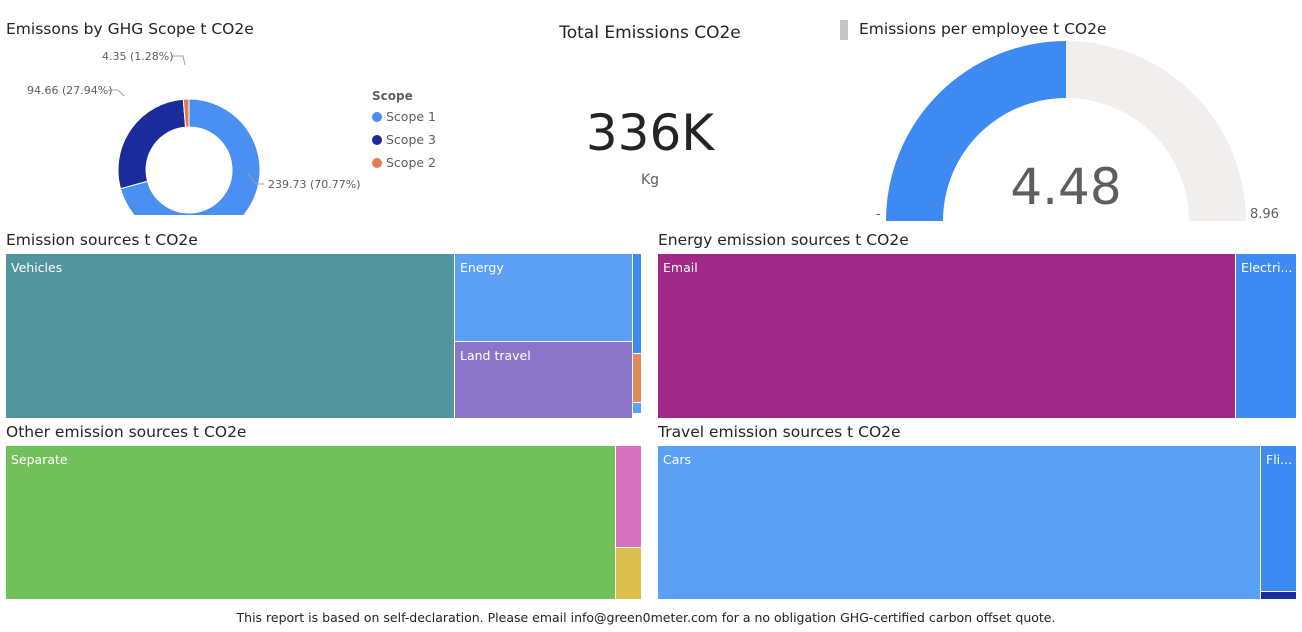 The height and width of the screenshot is (632, 1302). I want to click on gauge-min-label: -, so click(878, 214).